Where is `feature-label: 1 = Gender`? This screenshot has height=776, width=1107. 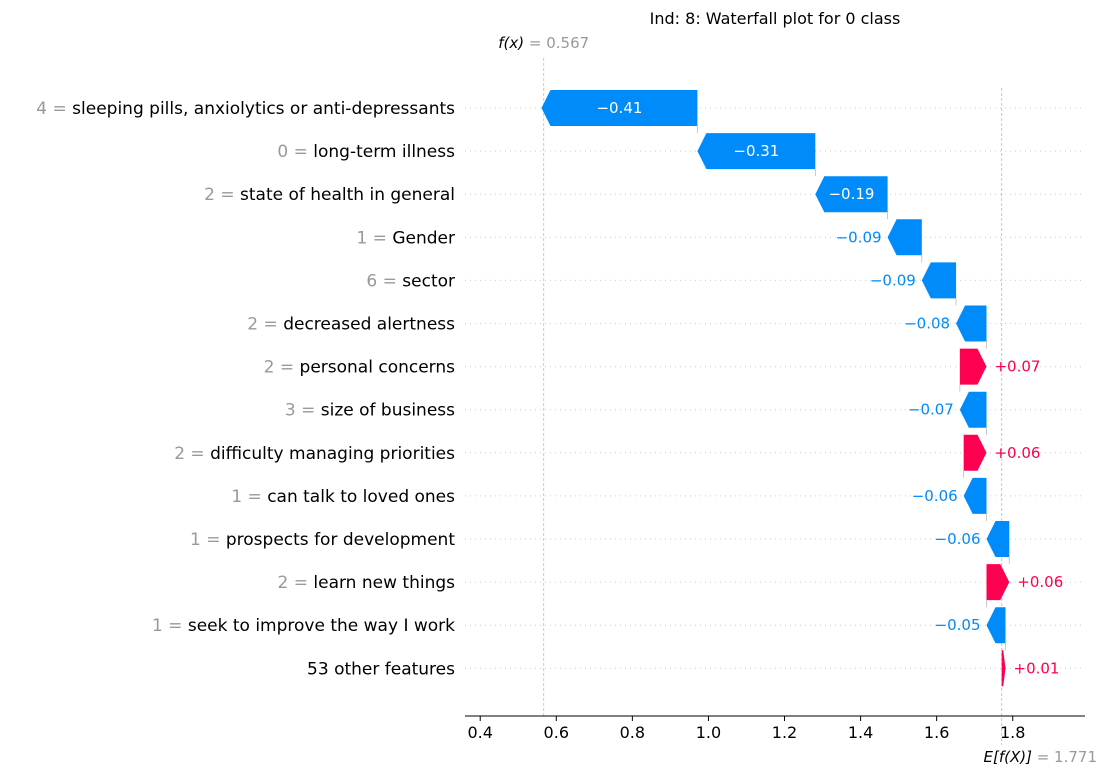
feature-label: 1 = Gender is located at coordinates (405, 238).